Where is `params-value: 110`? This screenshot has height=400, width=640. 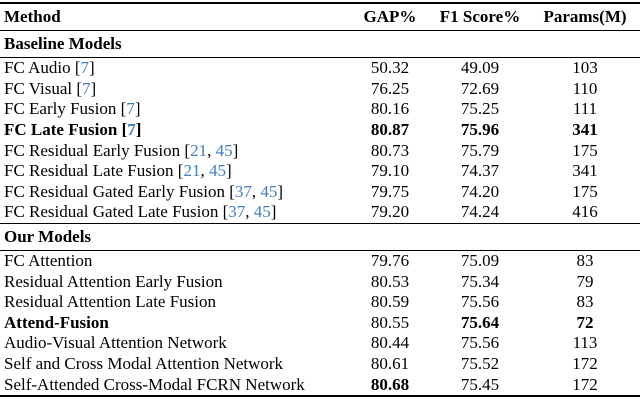
params-value: 110 is located at coordinates (585, 88).